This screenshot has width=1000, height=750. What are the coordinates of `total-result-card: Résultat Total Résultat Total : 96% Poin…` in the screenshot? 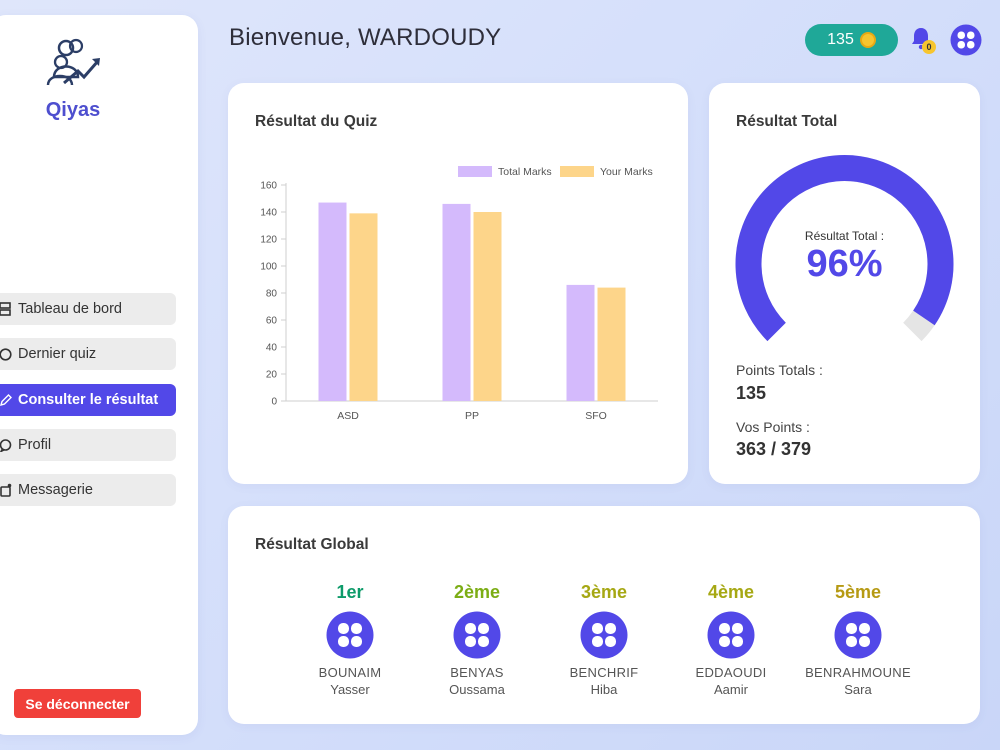 It's located at (844, 283).